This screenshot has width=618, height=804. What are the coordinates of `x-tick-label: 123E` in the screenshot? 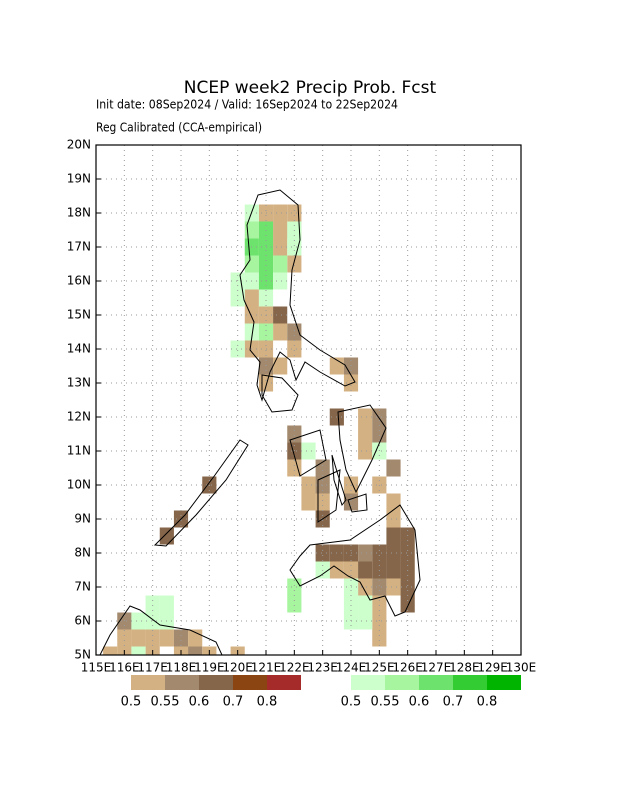 It's located at (322, 668).